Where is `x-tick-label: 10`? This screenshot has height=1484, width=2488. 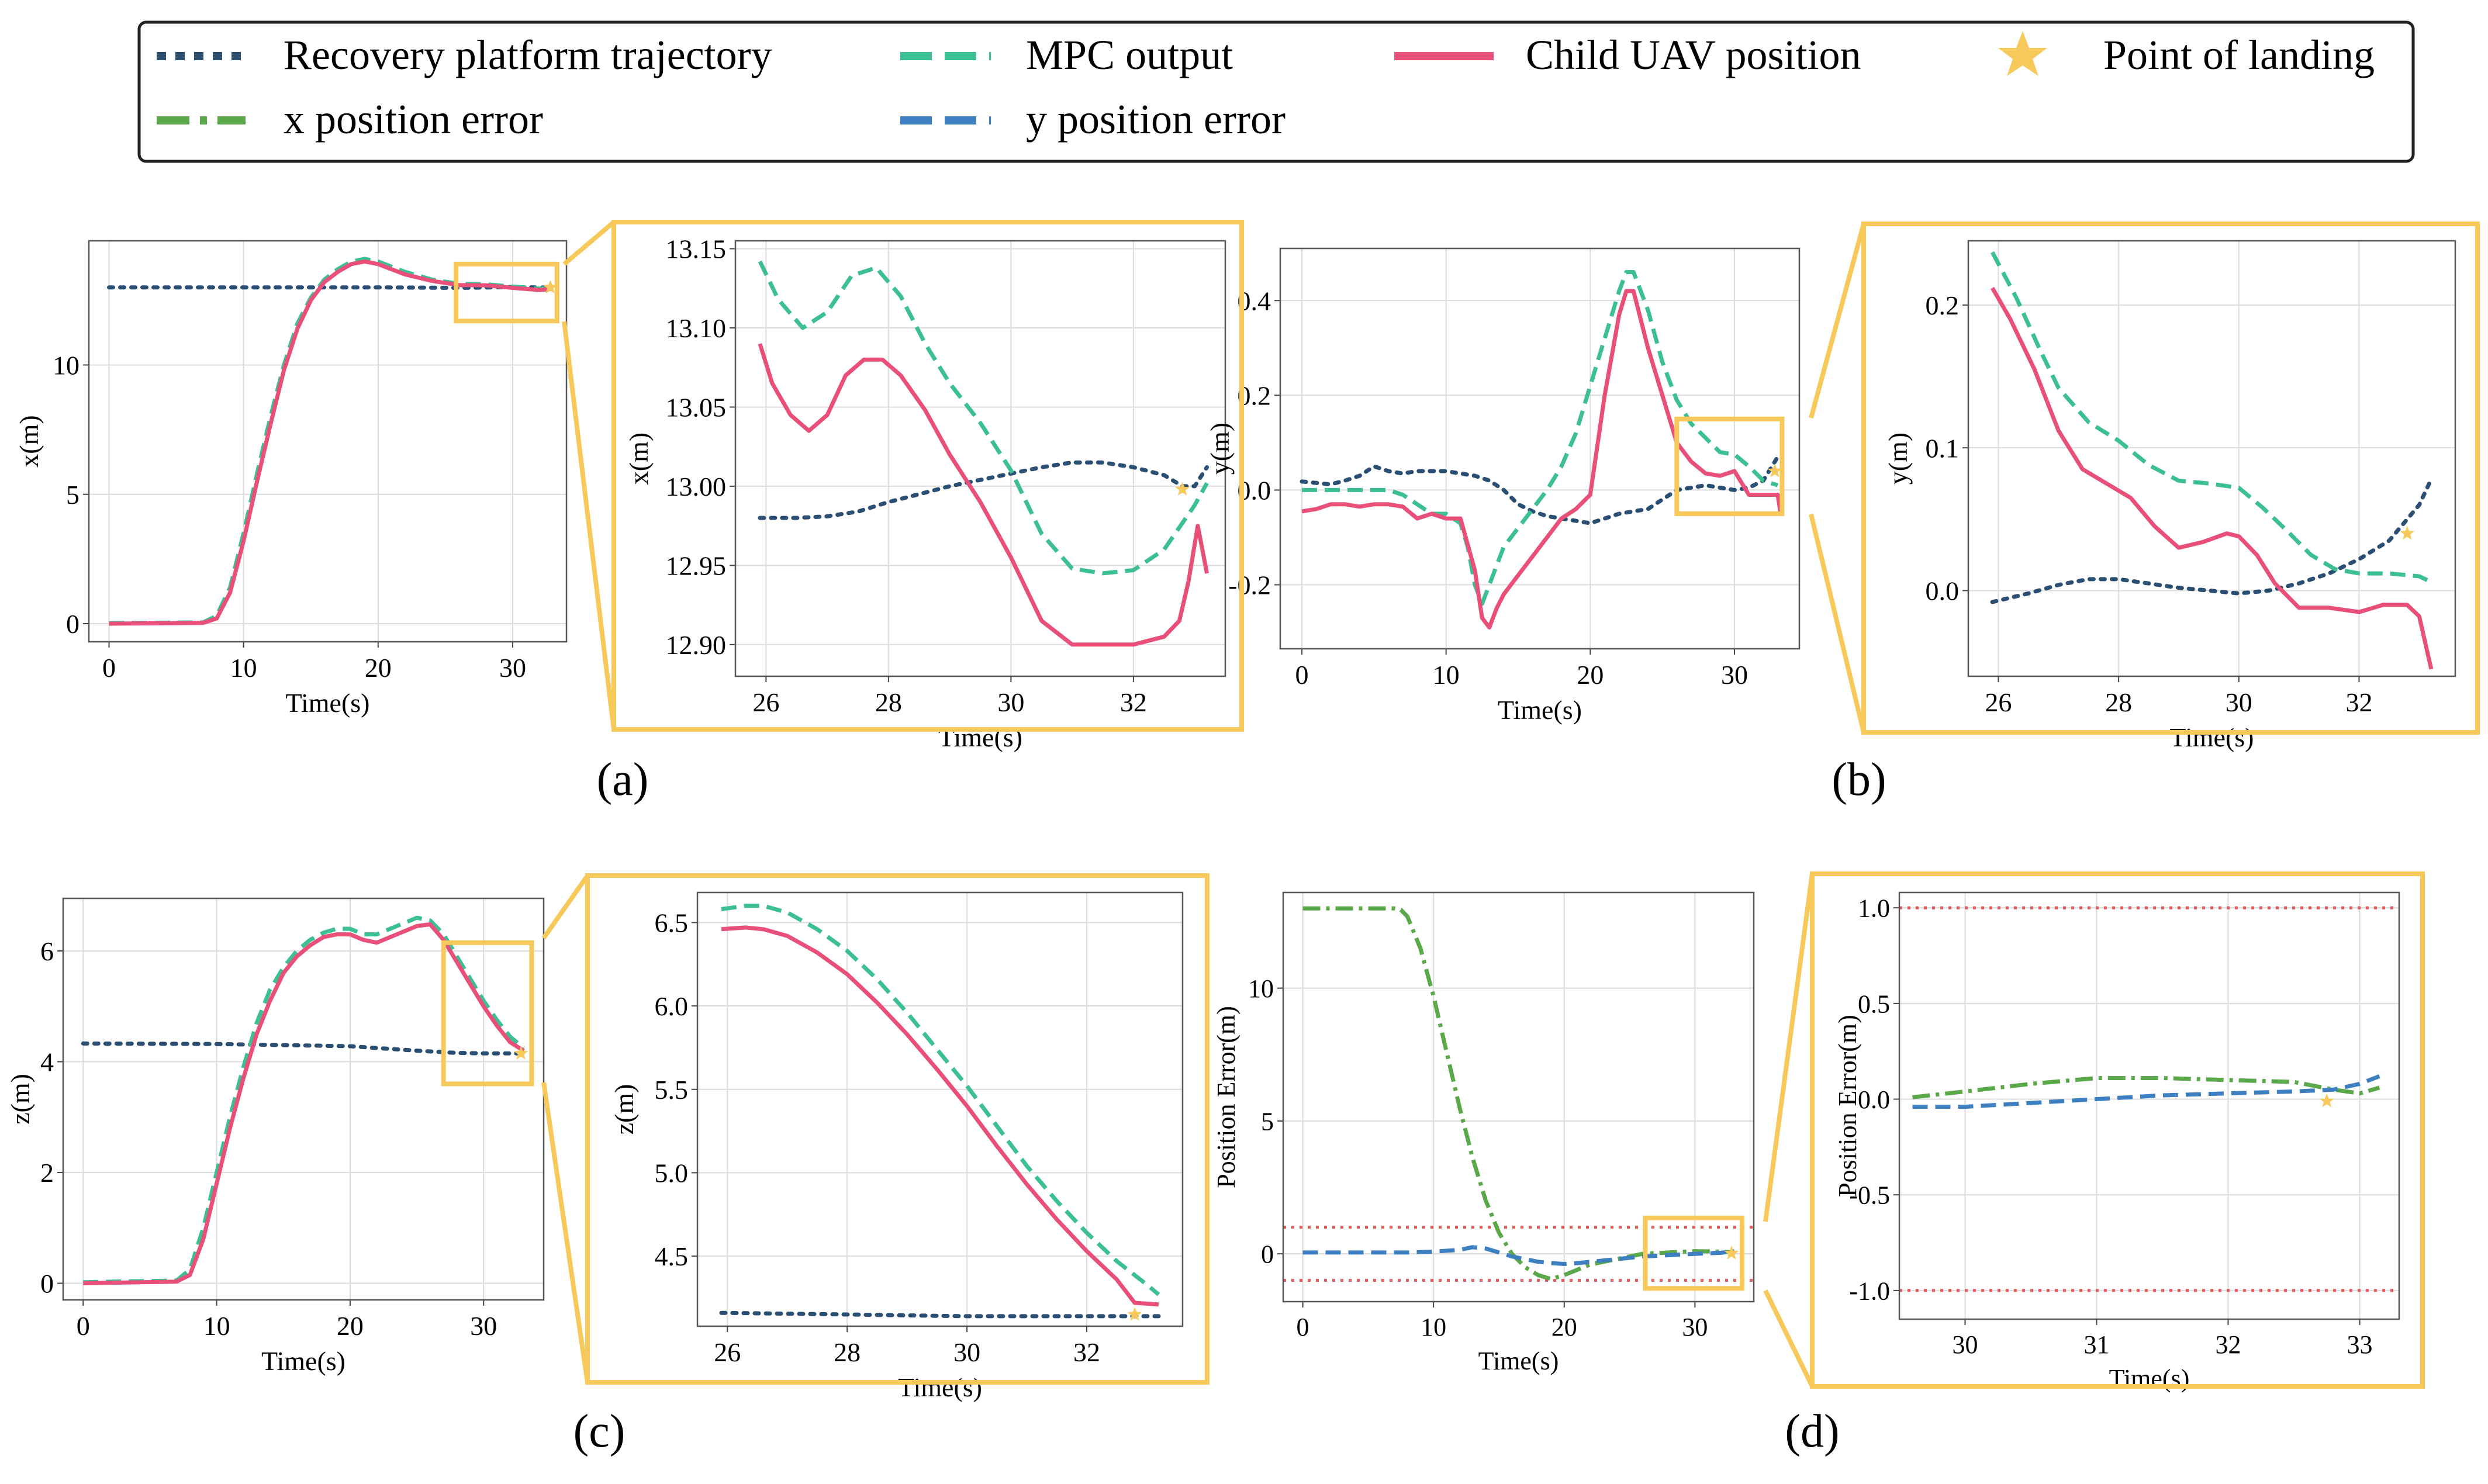 x-tick-label: 10 is located at coordinates (216, 1326).